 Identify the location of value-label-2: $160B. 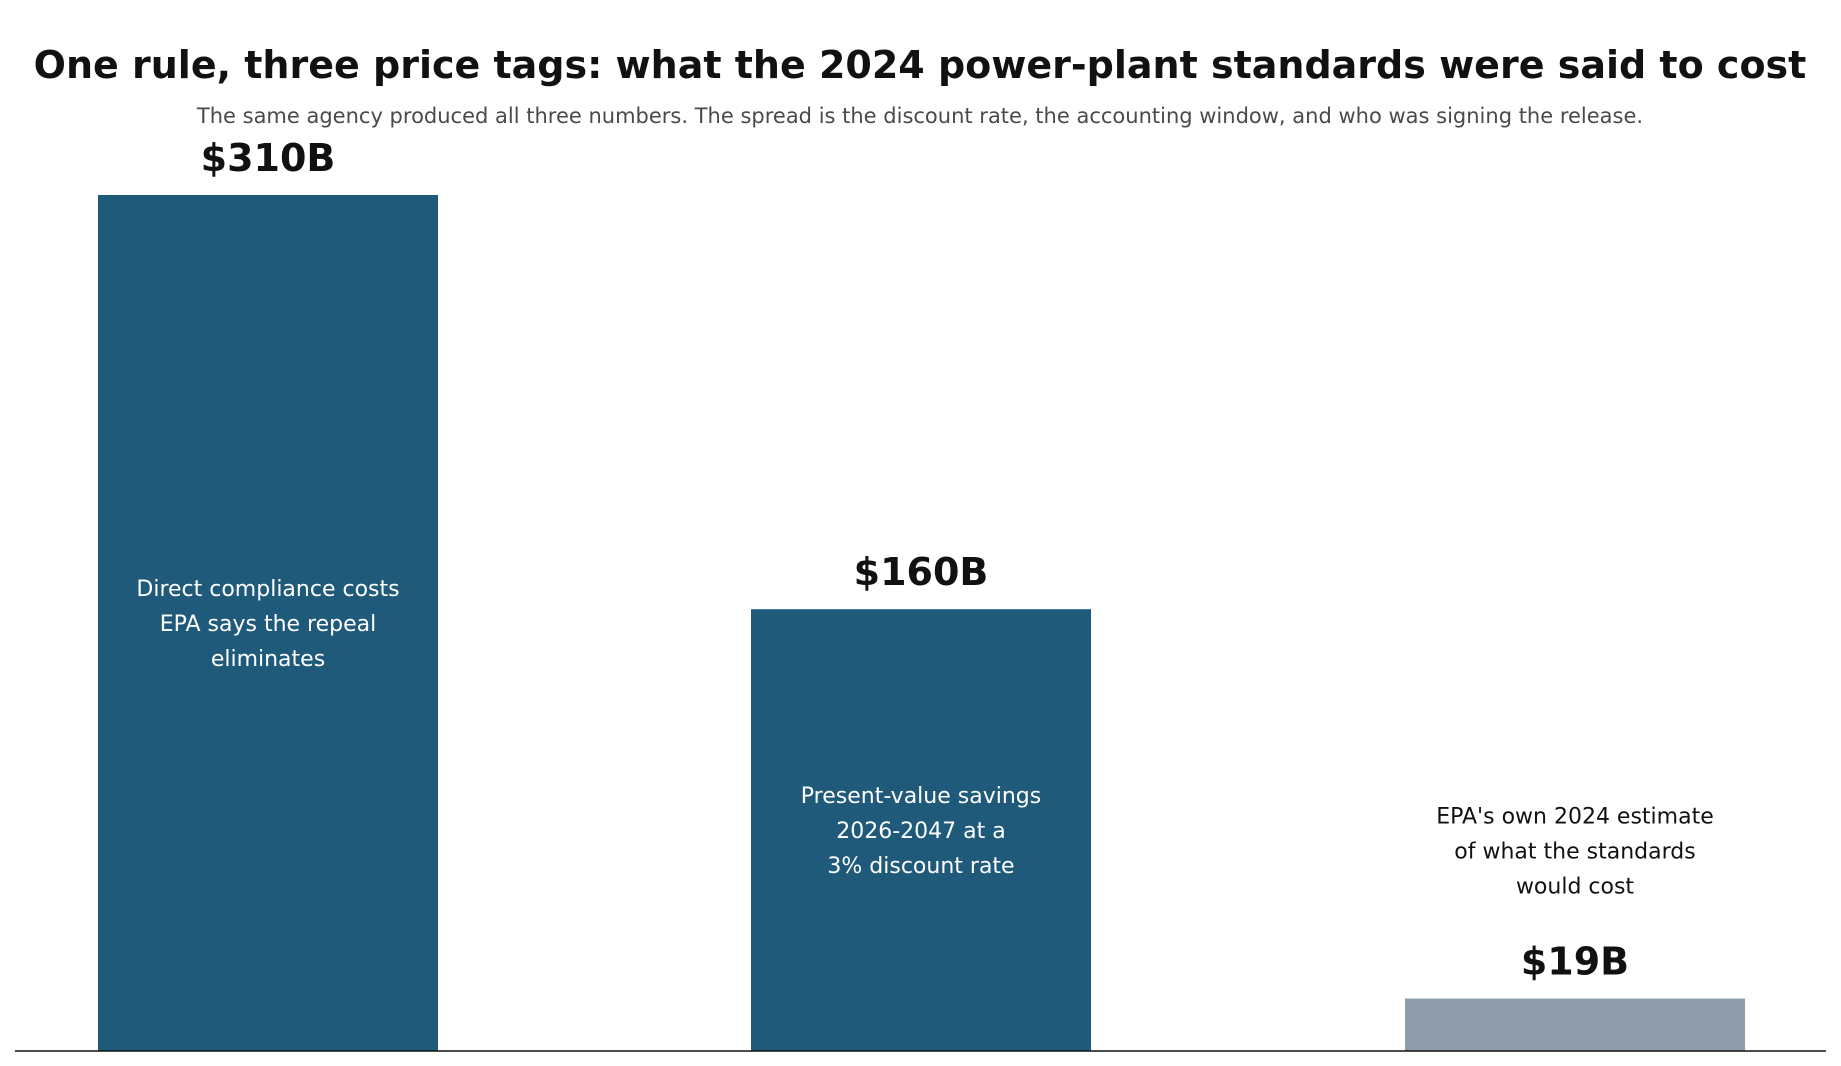
(921, 572).